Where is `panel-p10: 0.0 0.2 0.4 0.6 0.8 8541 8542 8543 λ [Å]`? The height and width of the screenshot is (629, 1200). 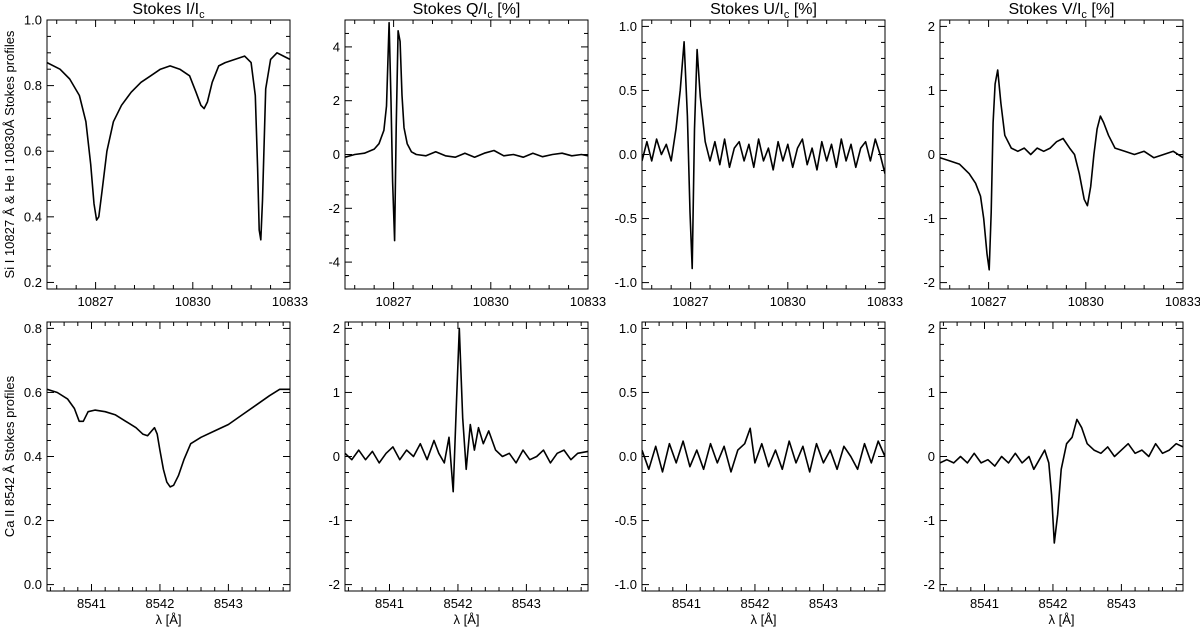 panel-p10: 0.0 0.2 0.4 0.6 0.8 8541 8542 8543 λ [Å] is located at coordinates (157, 474).